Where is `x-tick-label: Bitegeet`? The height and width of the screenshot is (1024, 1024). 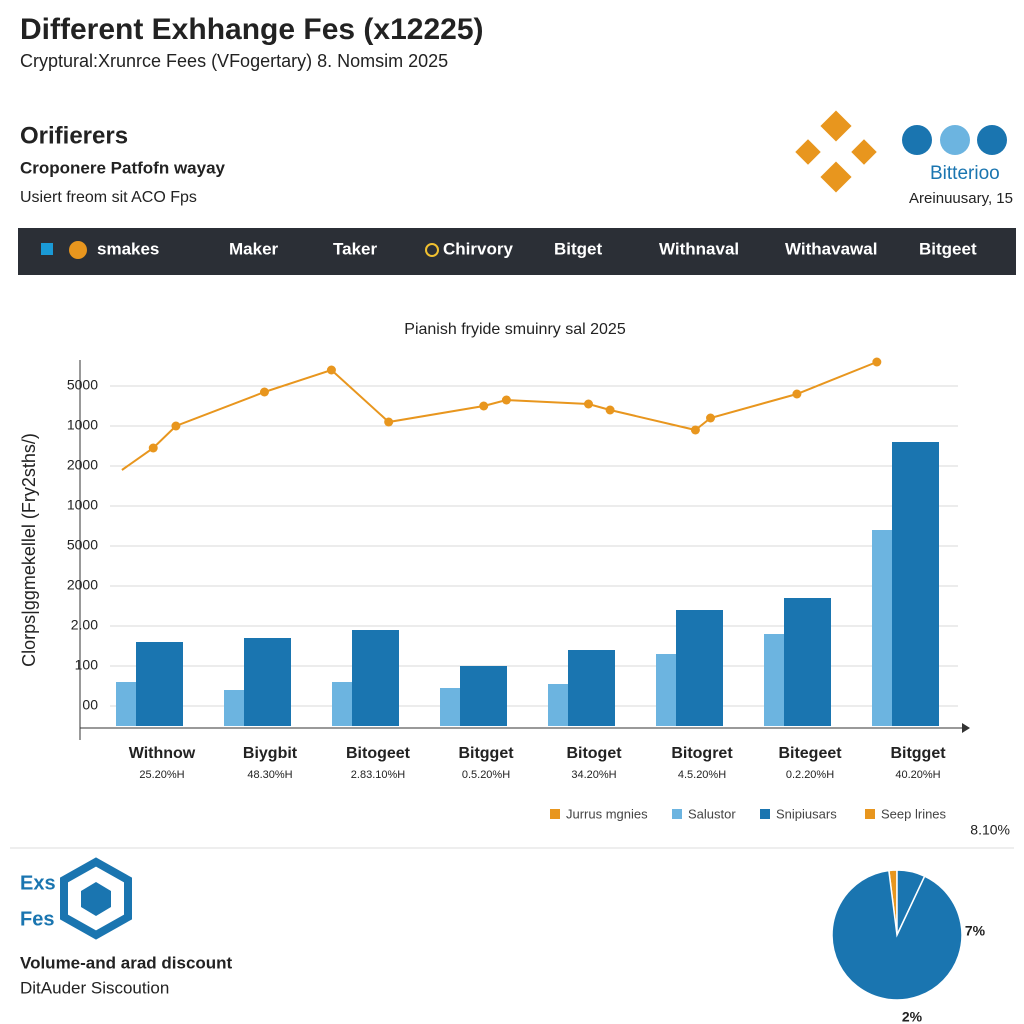
x-tick-label: Bitegeet is located at coordinates (810, 753).